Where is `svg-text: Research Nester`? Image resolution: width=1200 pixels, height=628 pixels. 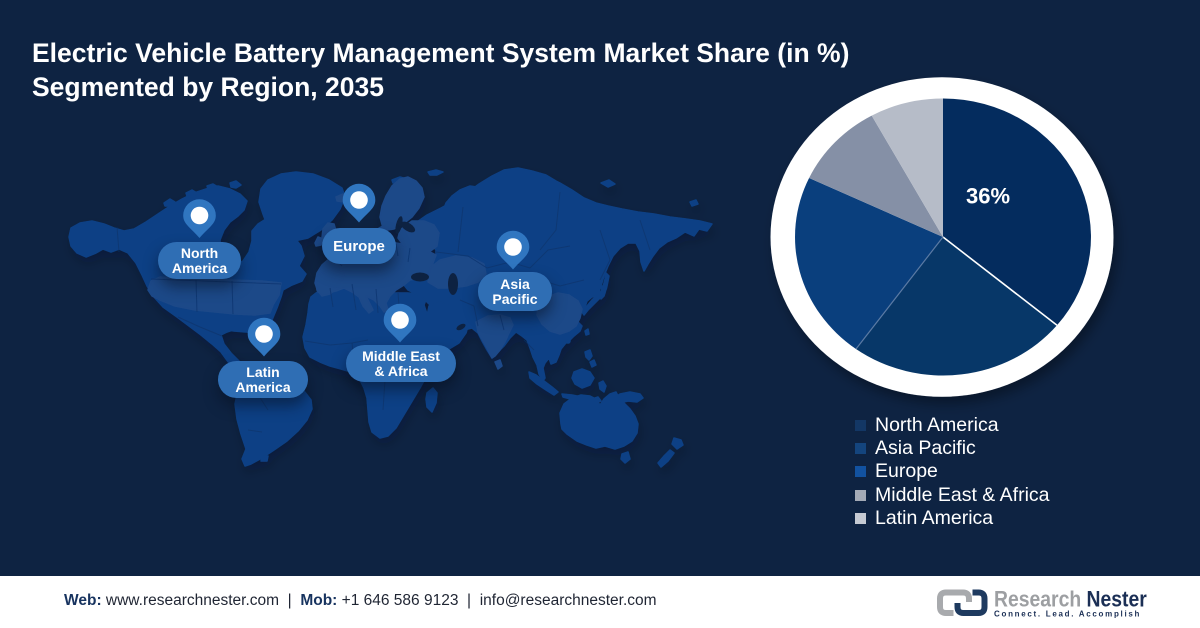
svg-text: Research Nester is located at coordinates (1070, 599).